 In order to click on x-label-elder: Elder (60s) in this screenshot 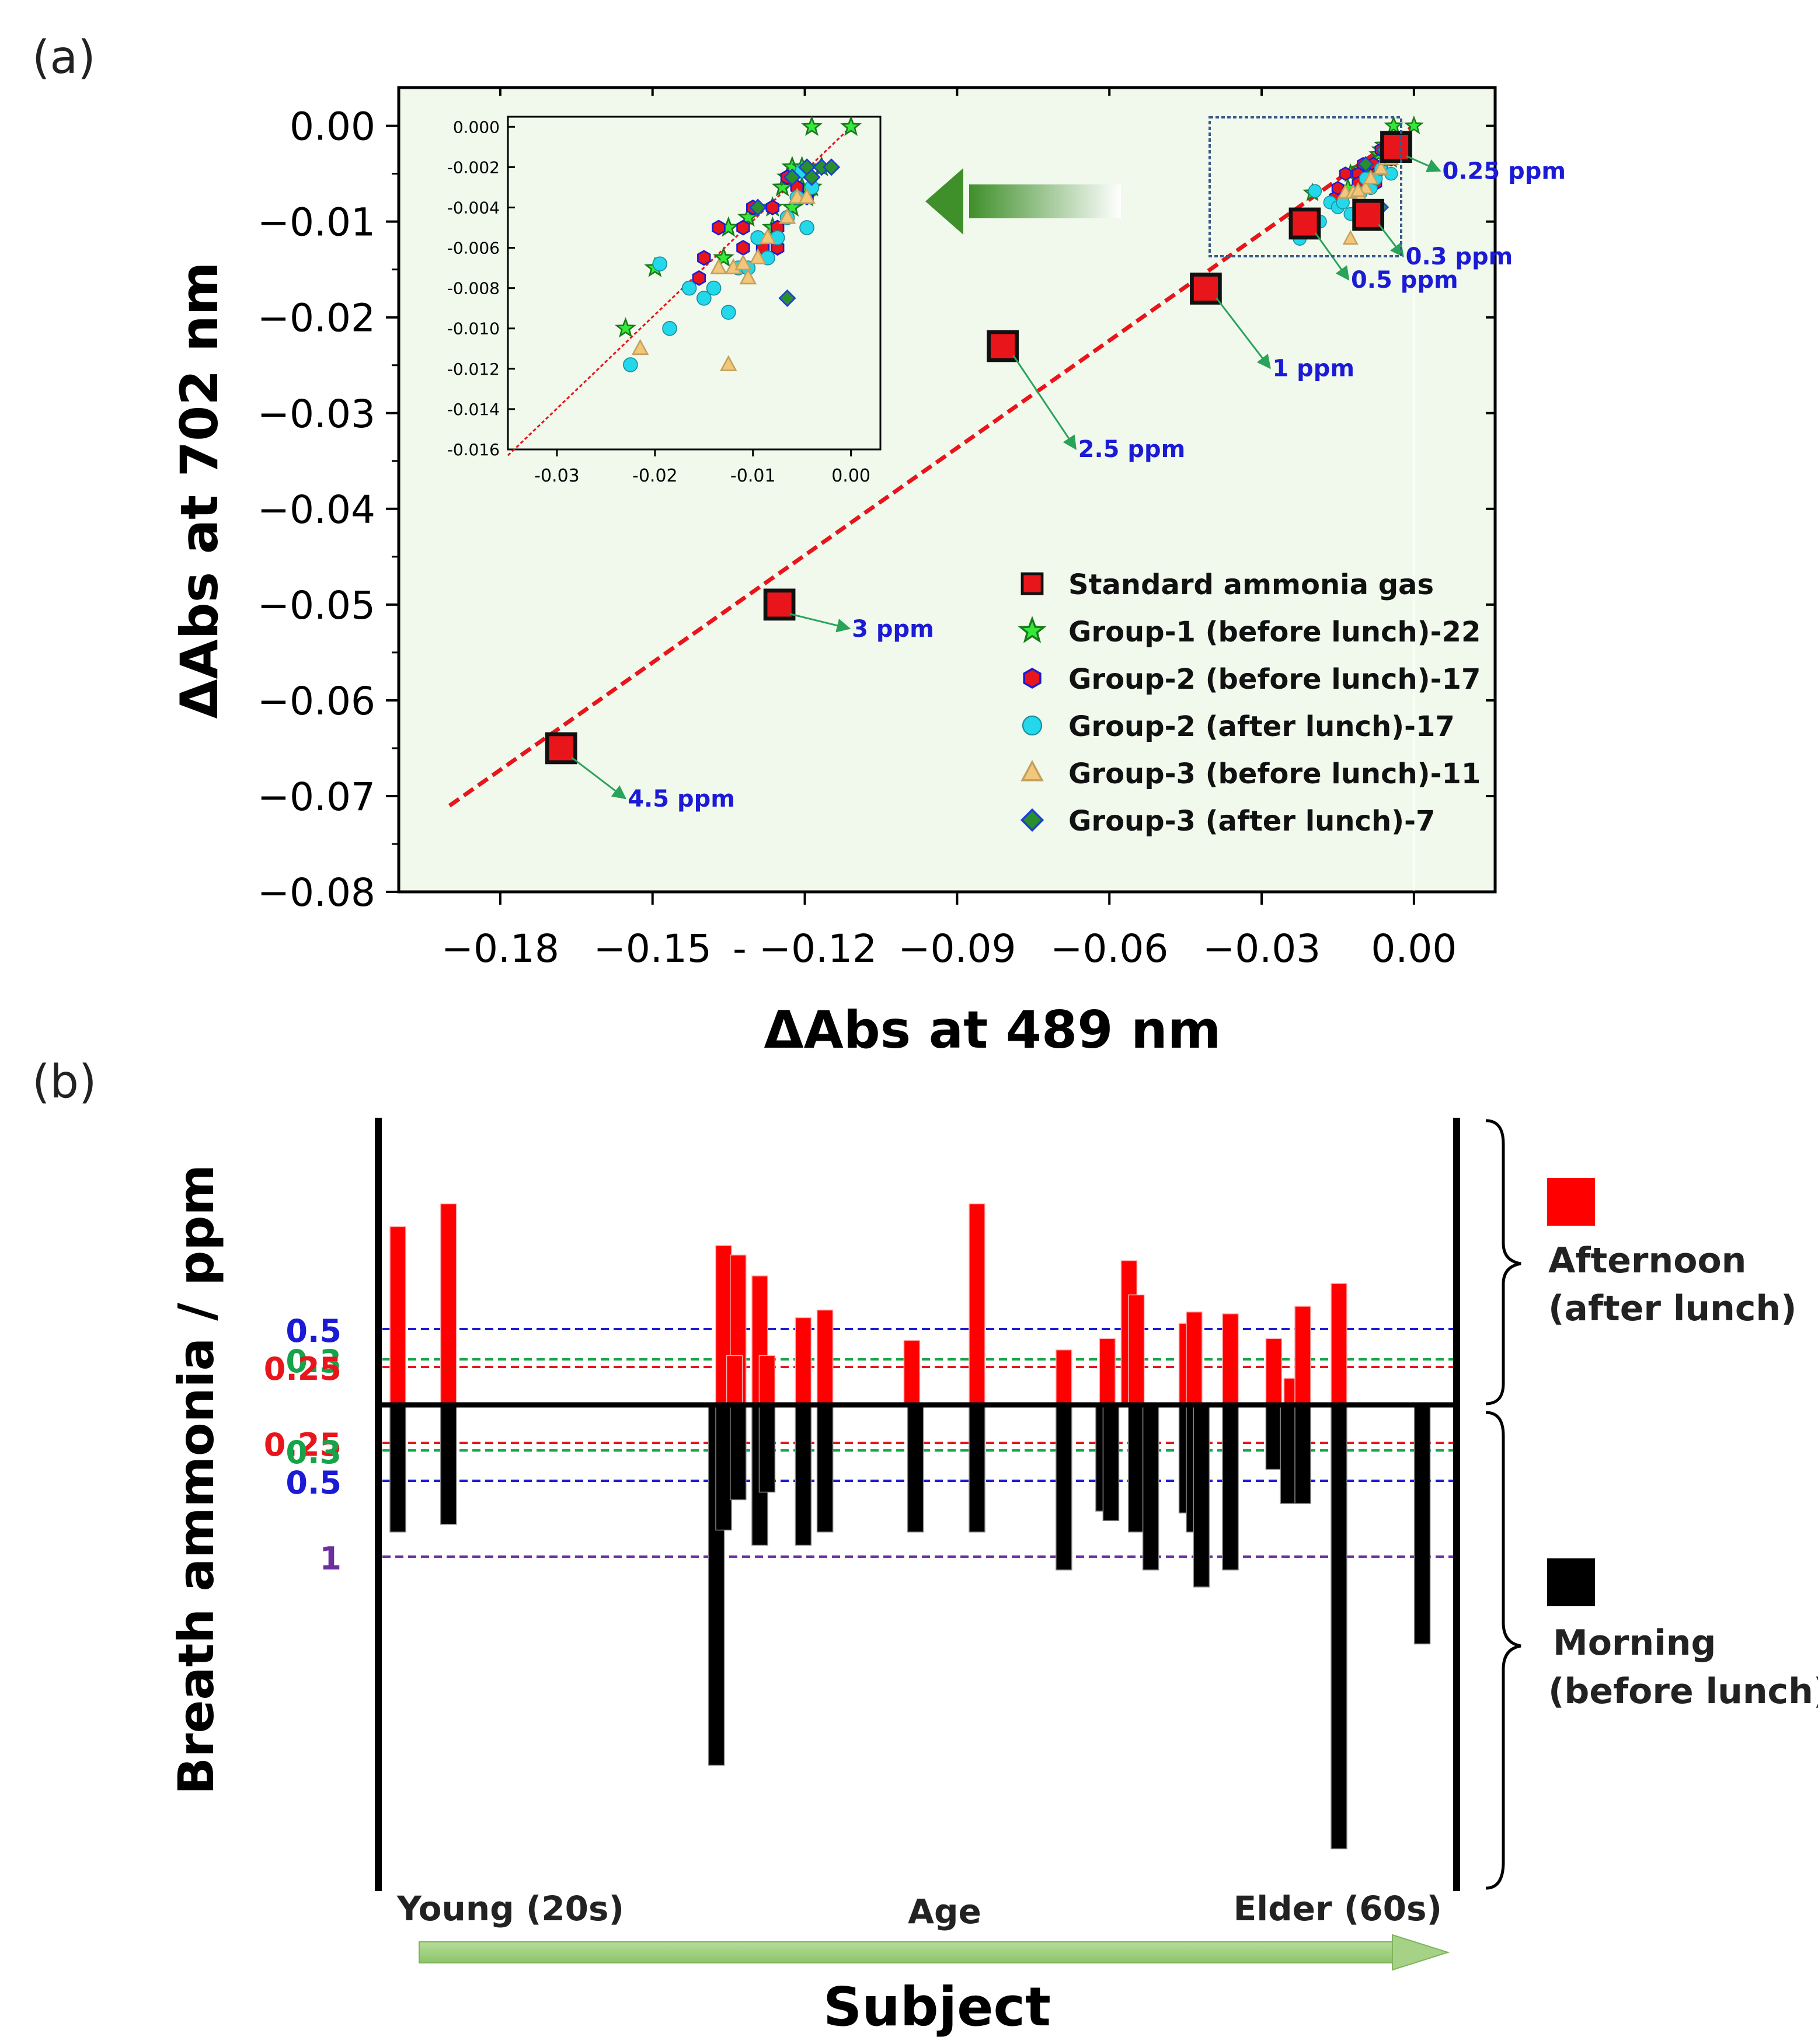, I will do `click(1338, 1908)`.